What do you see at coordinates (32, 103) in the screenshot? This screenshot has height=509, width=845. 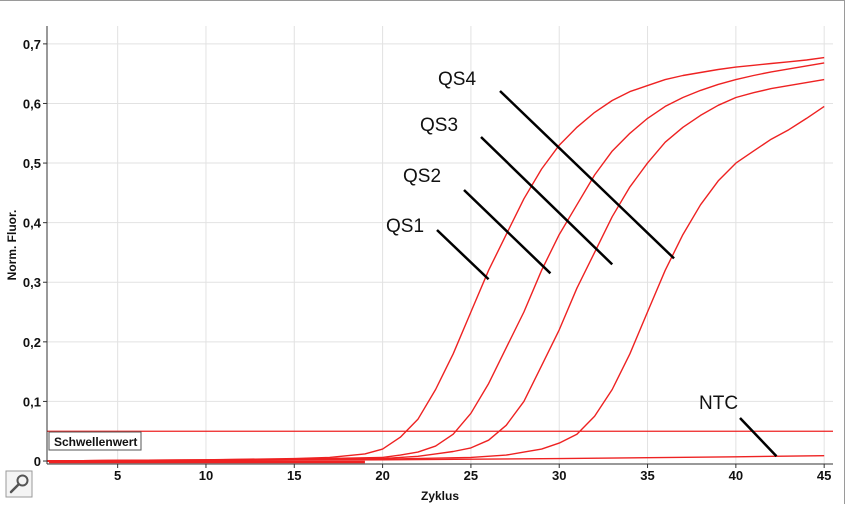 I see `y-tick-label: 0,6` at bounding box center [32, 103].